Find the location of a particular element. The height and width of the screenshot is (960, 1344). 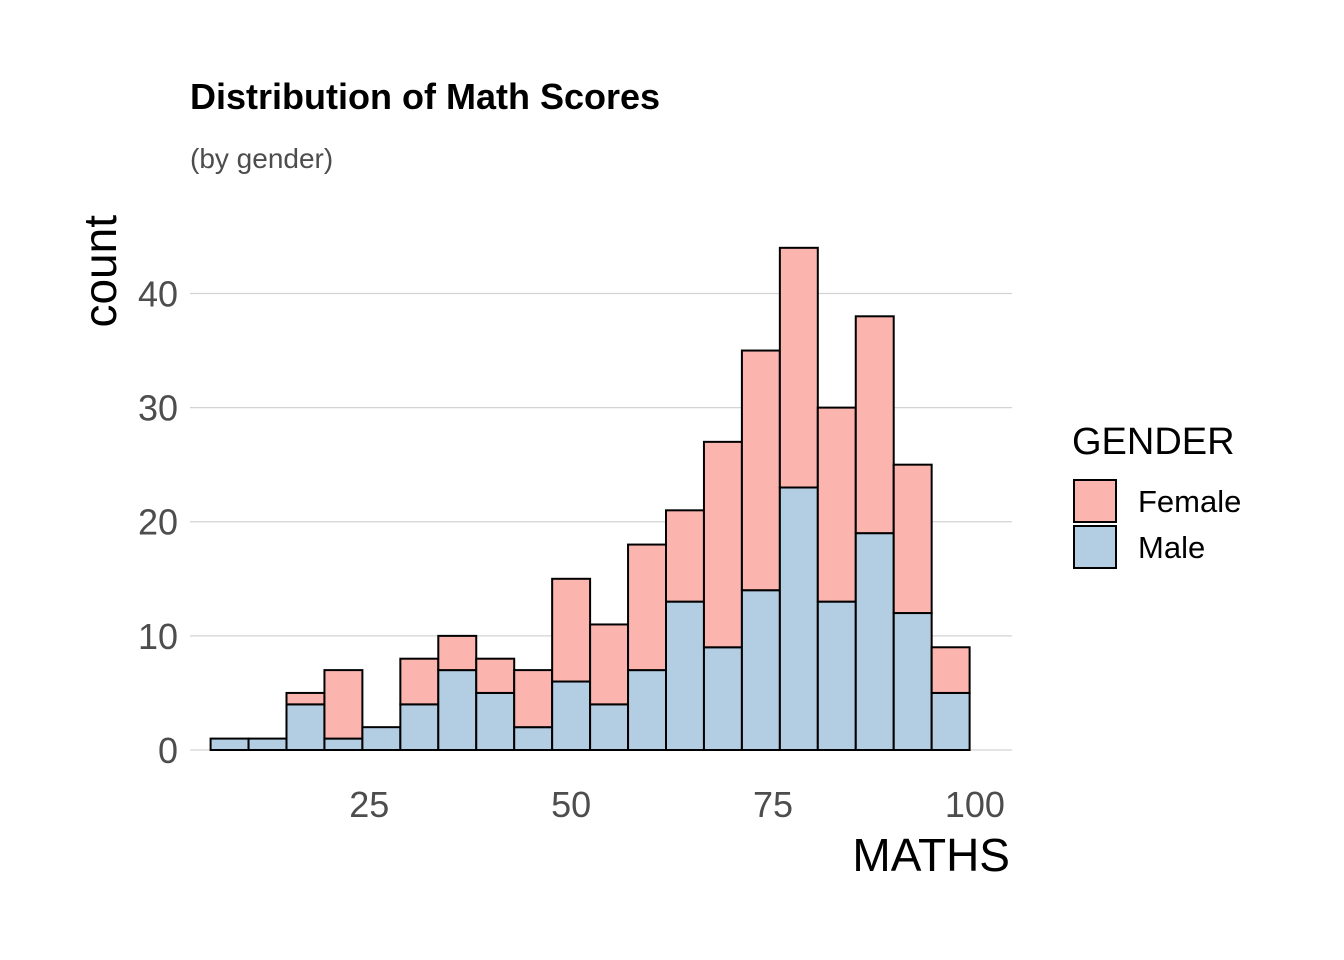

y-tick-label: 30 is located at coordinates (158, 408).